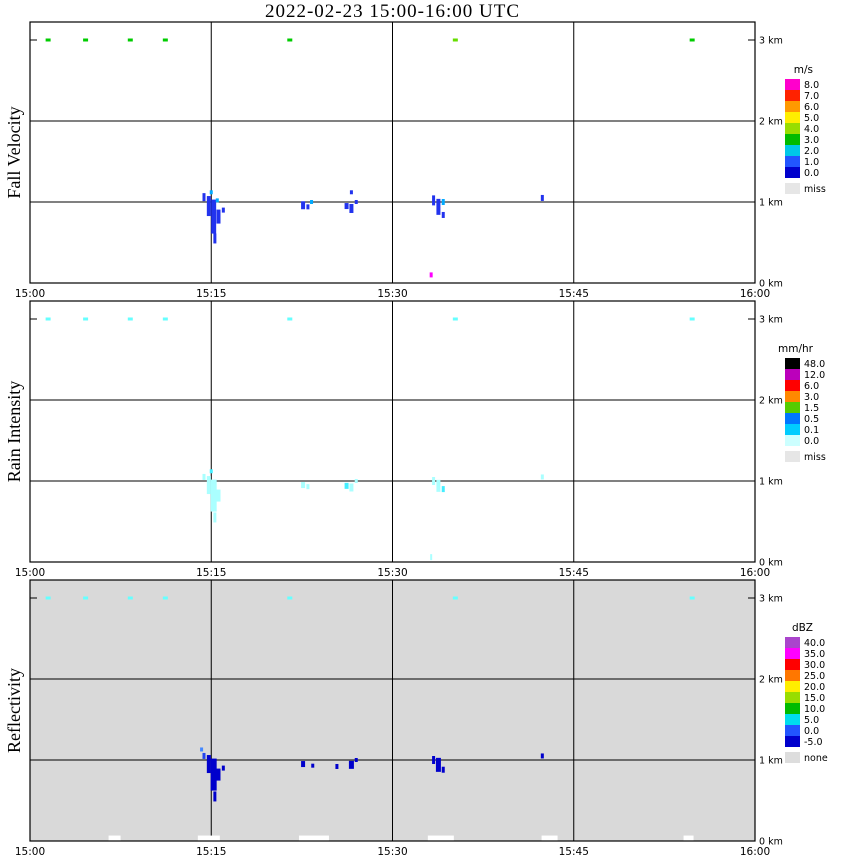  I want to click on legend-fall-velocity: m/s 8.07.06.05.04.03.02.01.00.0 miss, so click(805, 129).